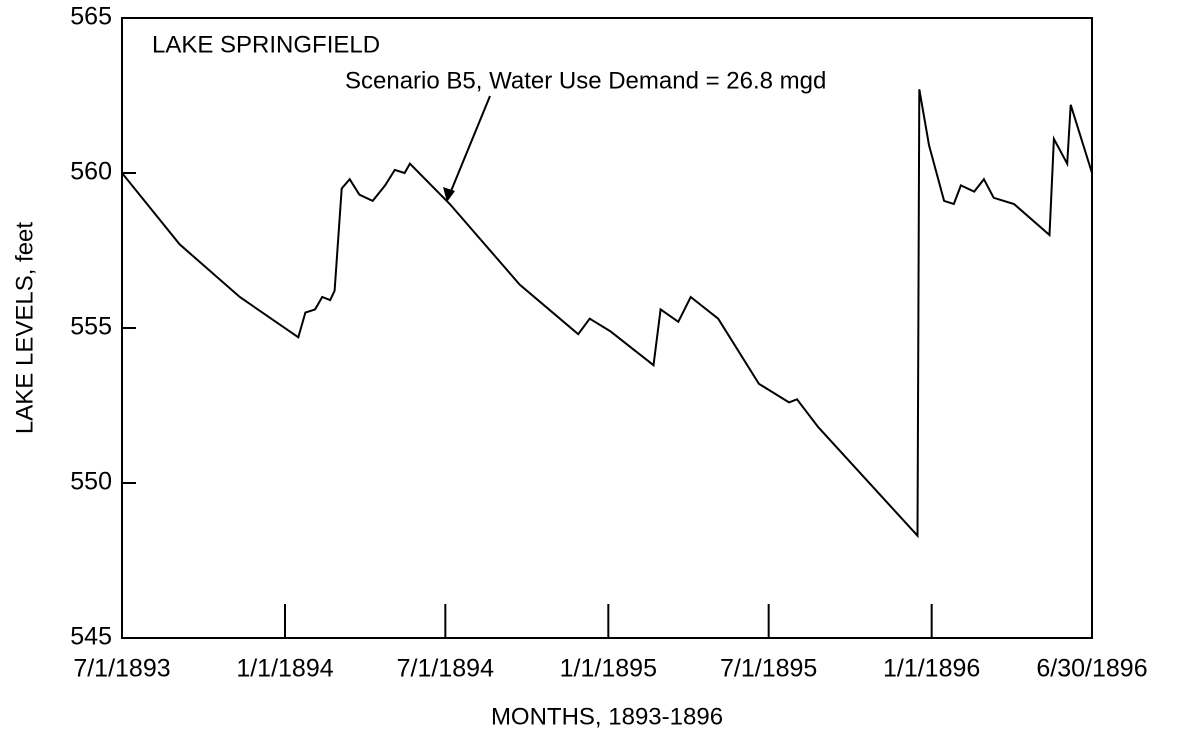  I want to click on arrow-head, so click(449, 194).